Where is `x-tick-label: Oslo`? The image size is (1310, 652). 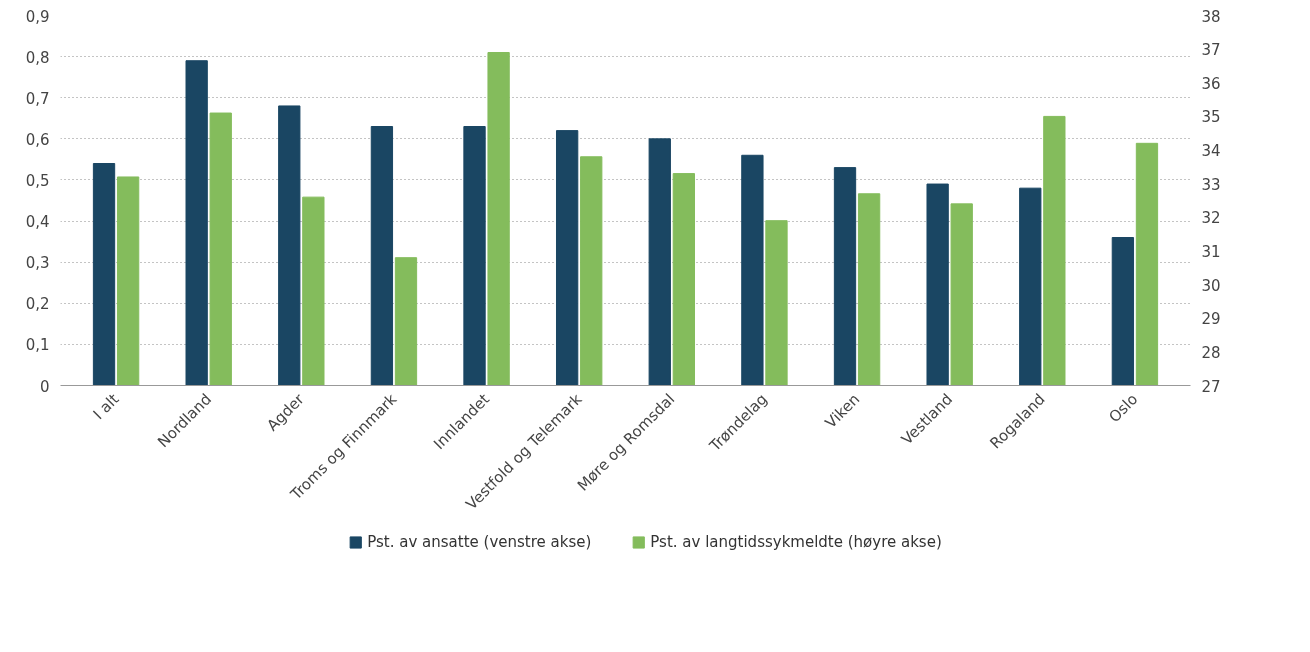 x-tick-label: Oslo is located at coordinates (1123, 408).